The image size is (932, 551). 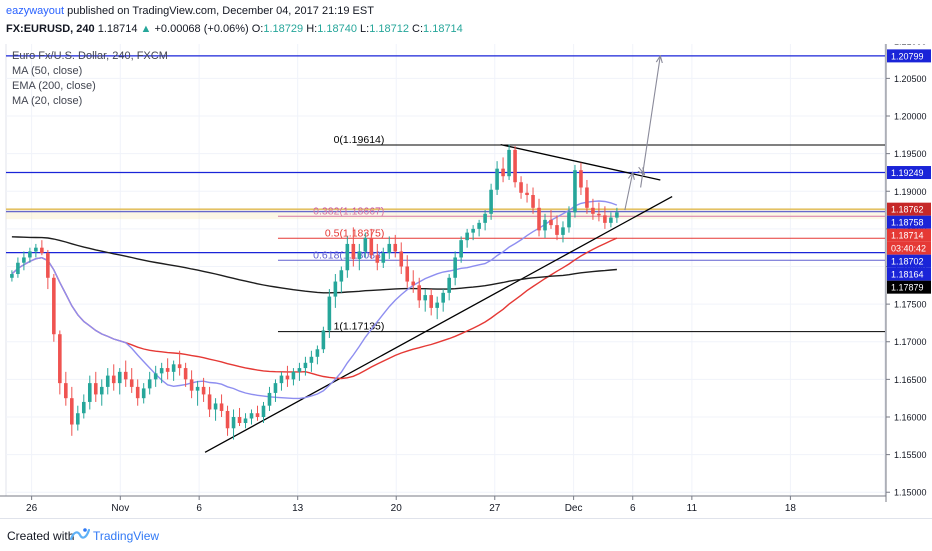 I want to click on legend-study-ma20: MA (20, close), so click(x=47, y=101).